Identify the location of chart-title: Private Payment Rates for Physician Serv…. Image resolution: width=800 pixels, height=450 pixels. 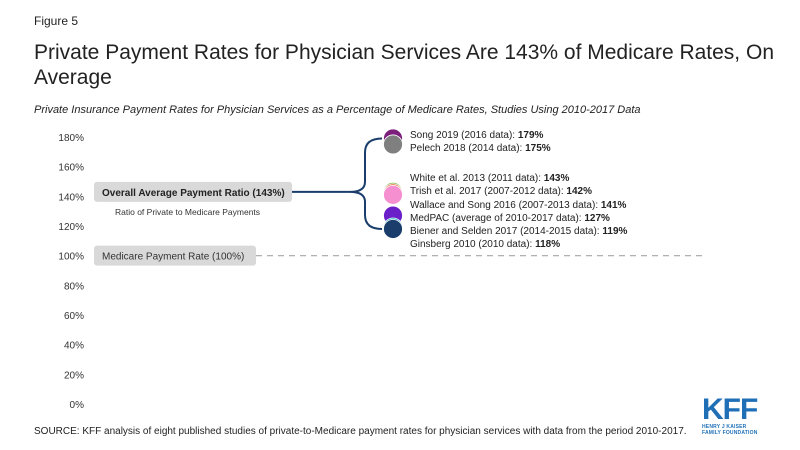
(404, 65).